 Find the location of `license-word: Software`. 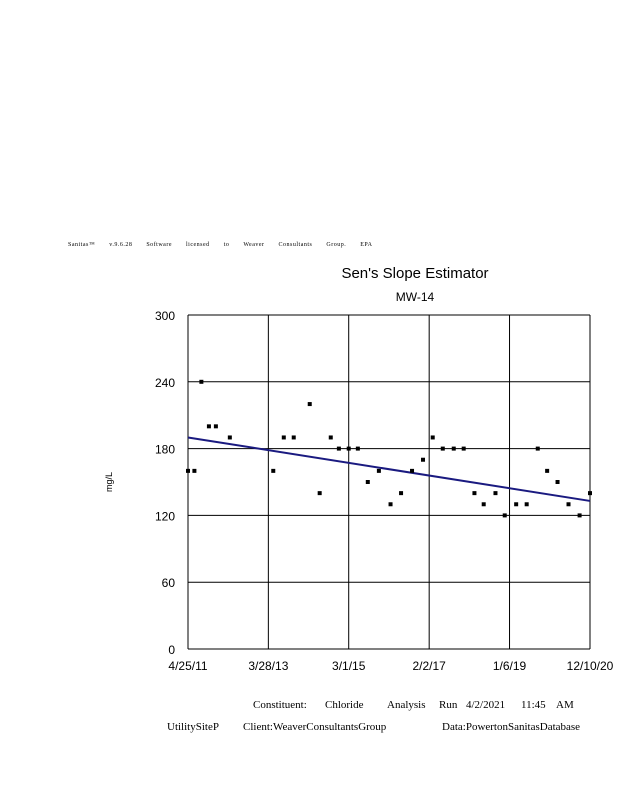

license-word: Software is located at coordinates (159, 245).